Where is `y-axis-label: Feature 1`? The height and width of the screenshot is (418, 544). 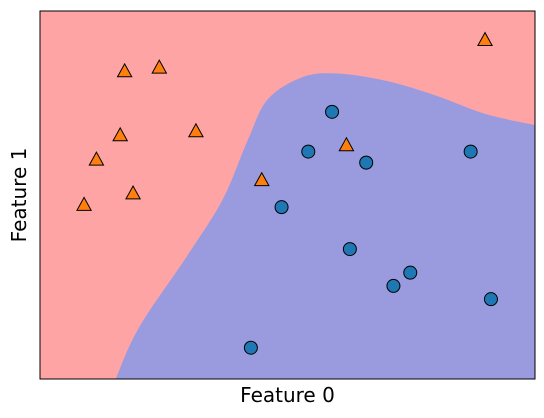 y-axis-label: Feature 1 is located at coordinates (19, 195).